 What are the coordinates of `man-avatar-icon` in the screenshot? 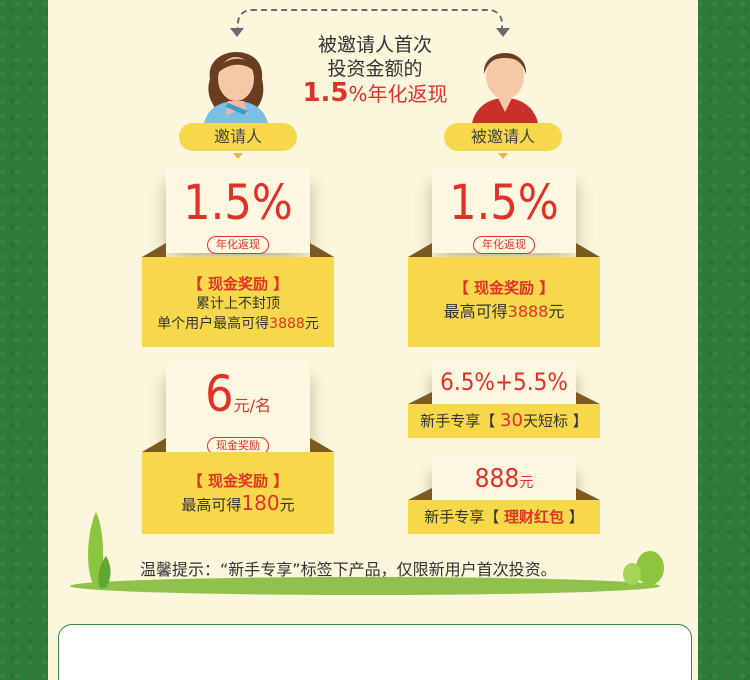 It's located at (505, 88).